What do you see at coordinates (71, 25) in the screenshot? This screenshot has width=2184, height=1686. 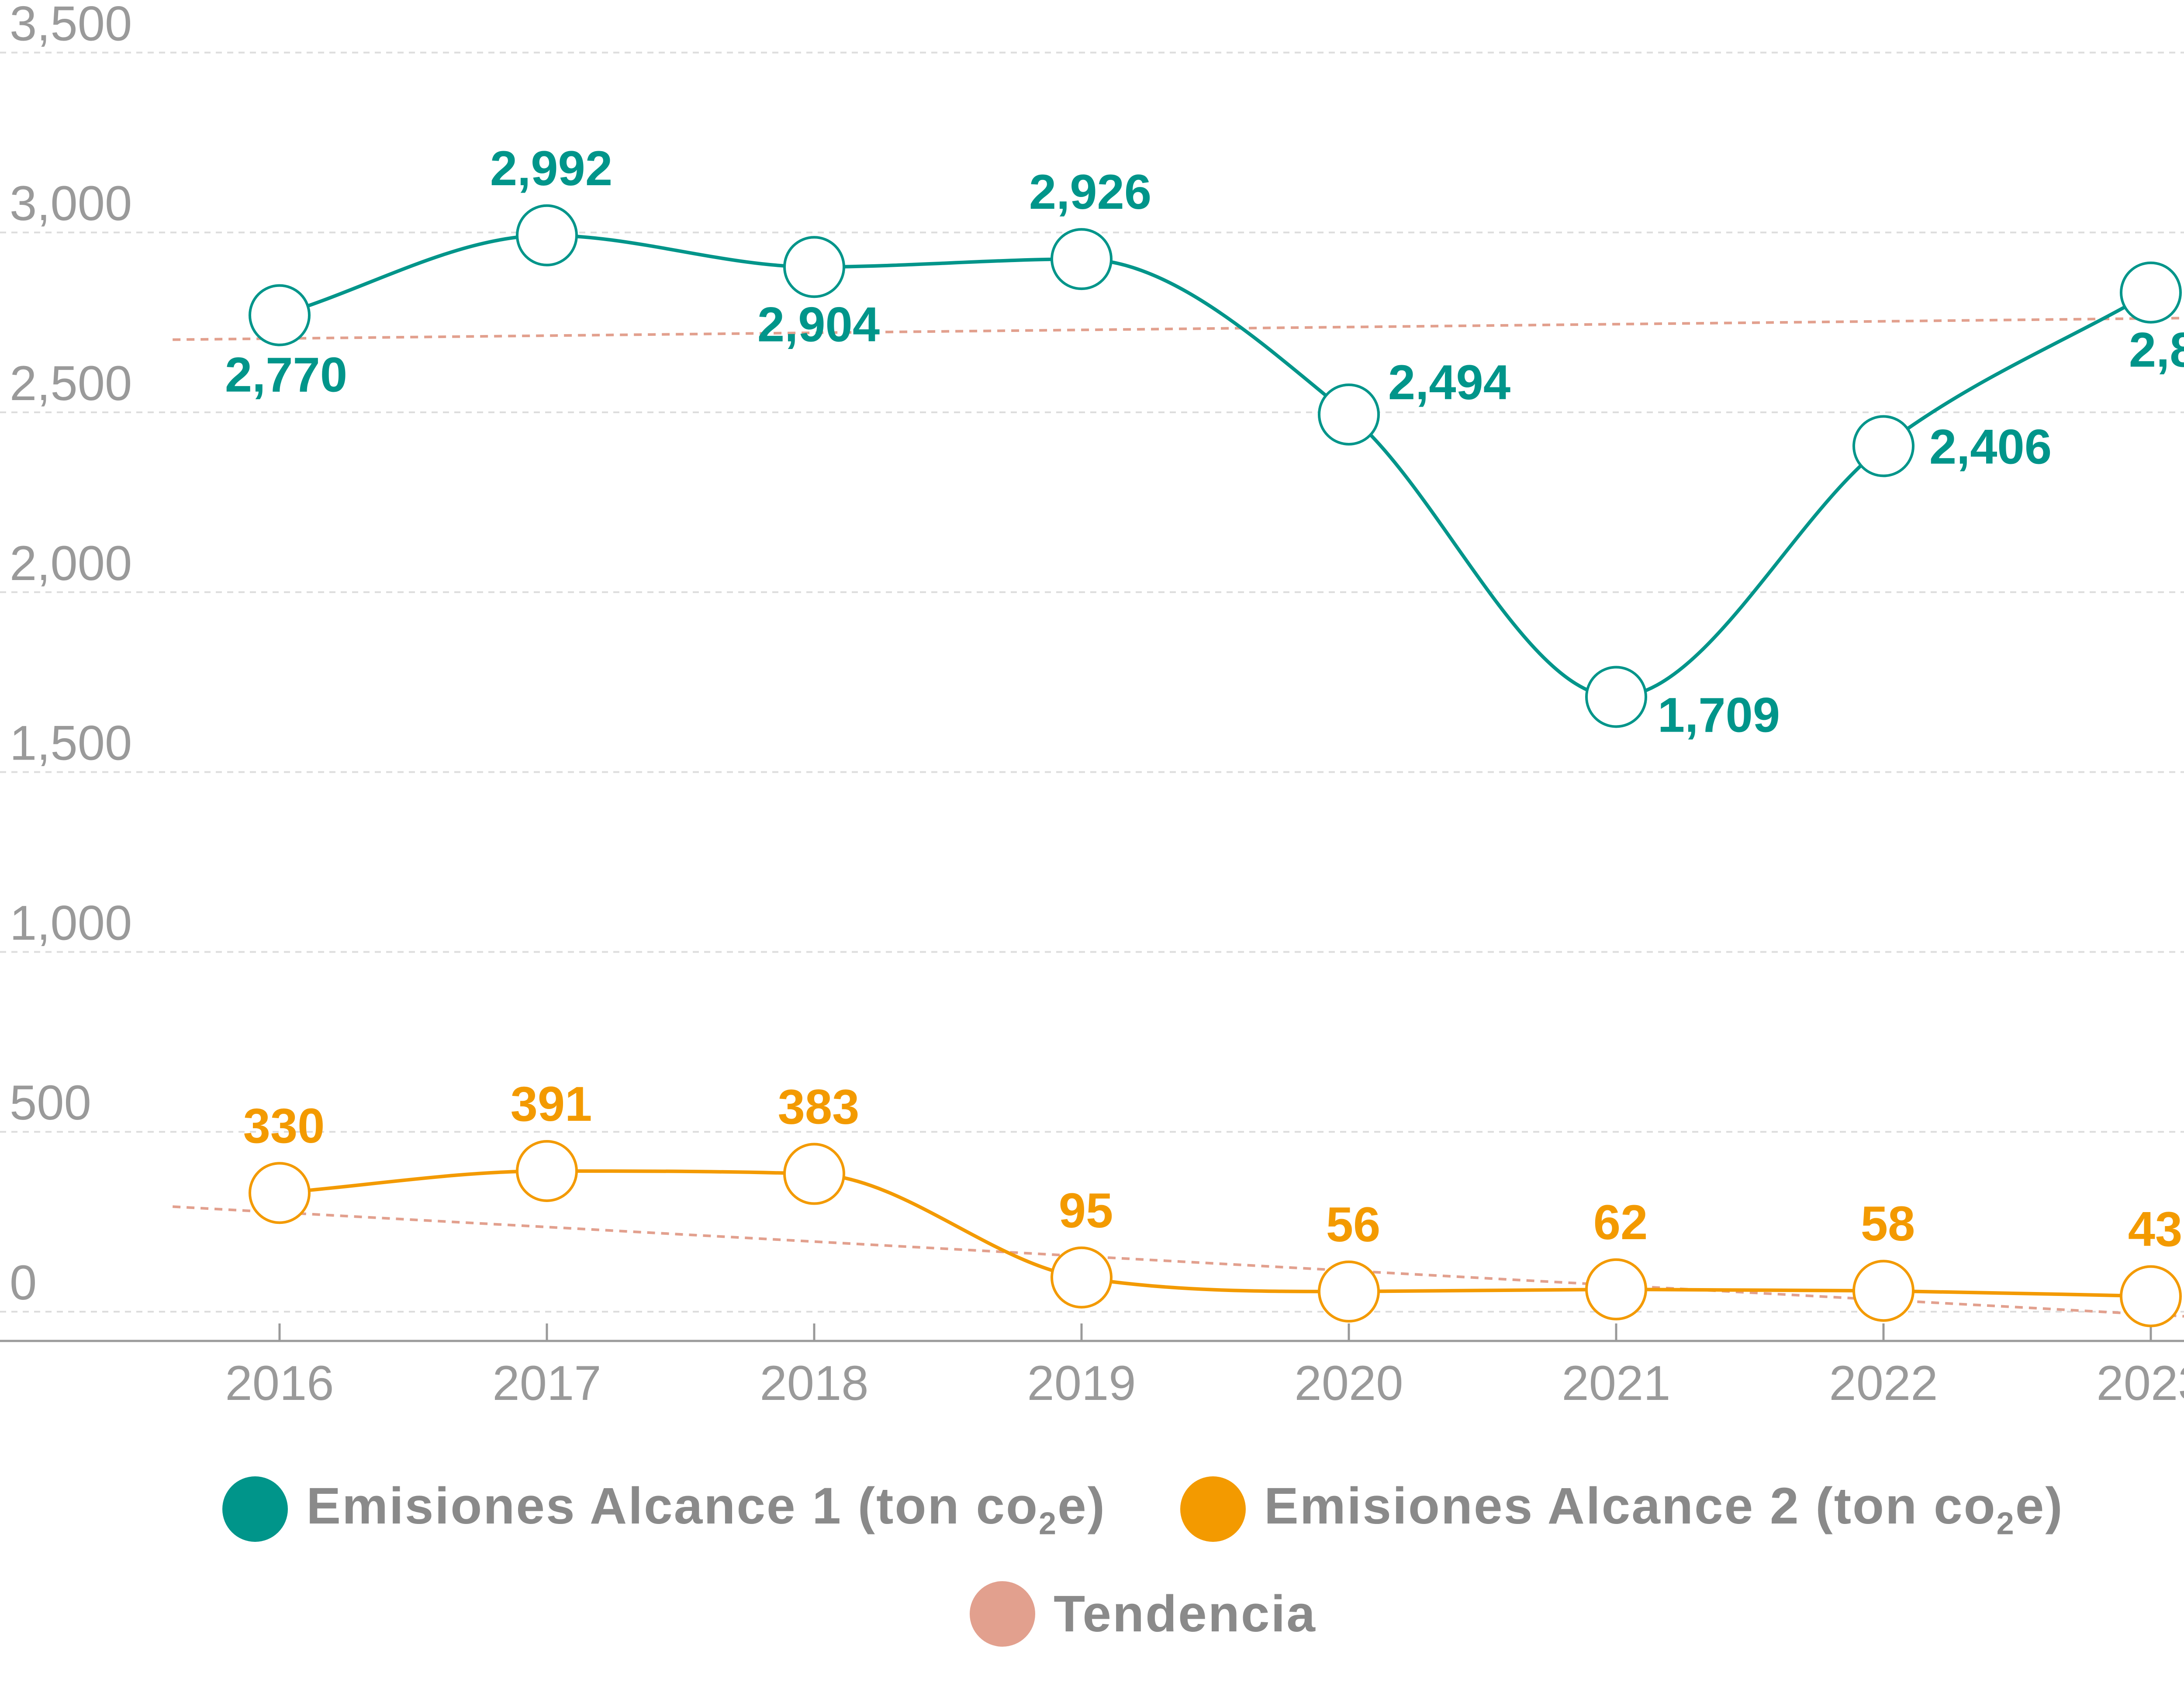 I see `y-tick-label: 3,500` at bounding box center [71, 25].